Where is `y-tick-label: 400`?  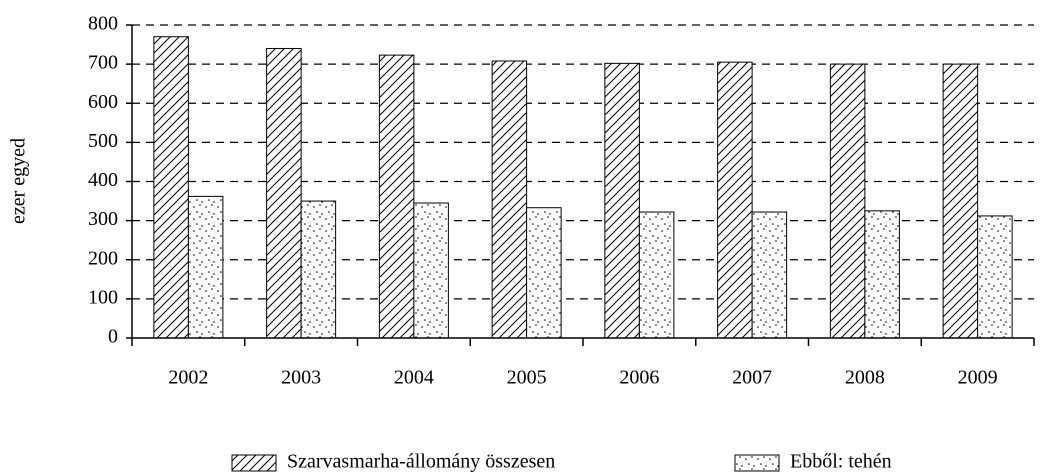
y-tick-label: 400 is located at coordinates (103, 180).